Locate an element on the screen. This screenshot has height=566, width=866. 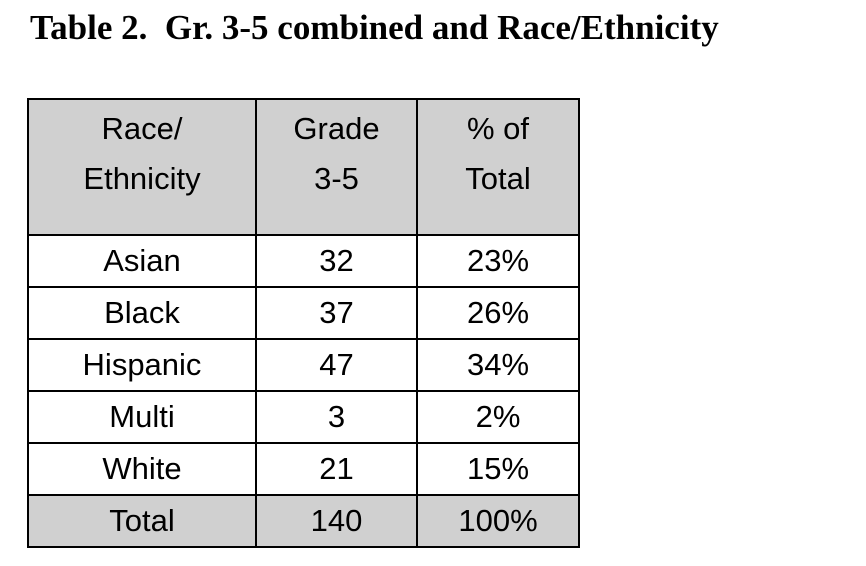
header-text: Total is located at coordinates (498, 178).